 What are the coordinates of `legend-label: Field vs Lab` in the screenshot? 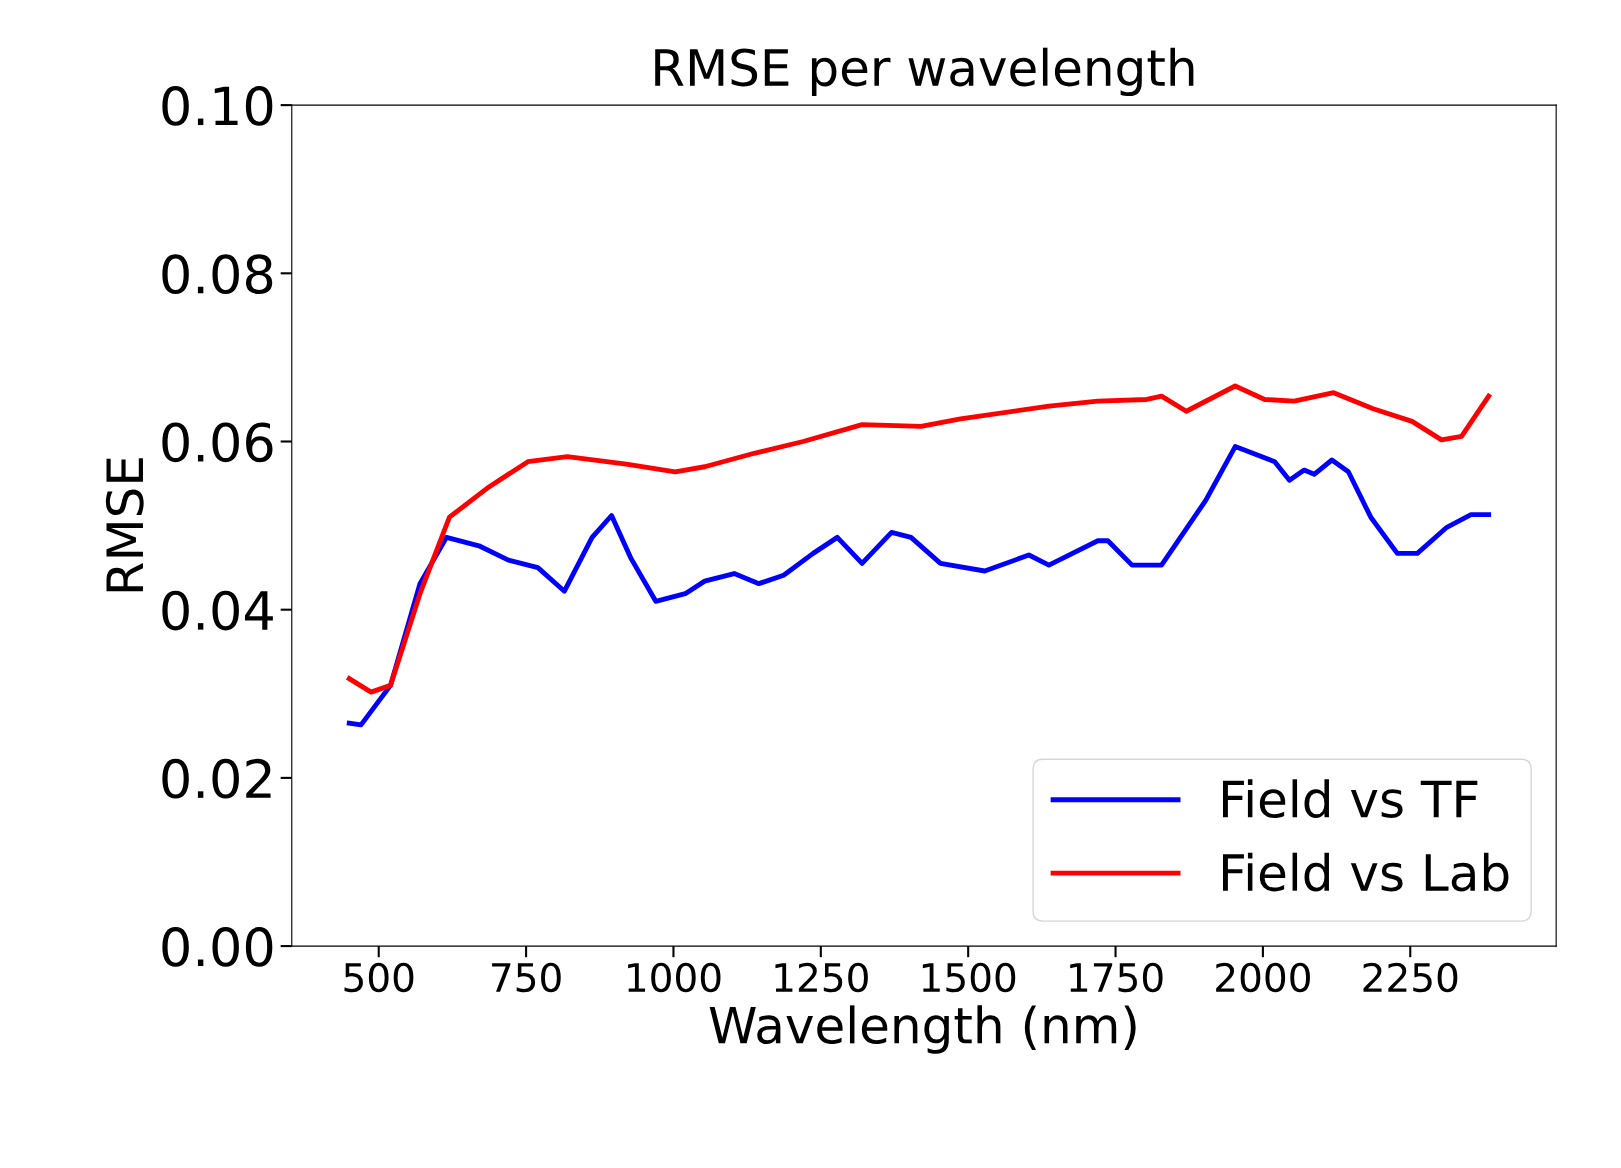 It's located at (1365, 872).